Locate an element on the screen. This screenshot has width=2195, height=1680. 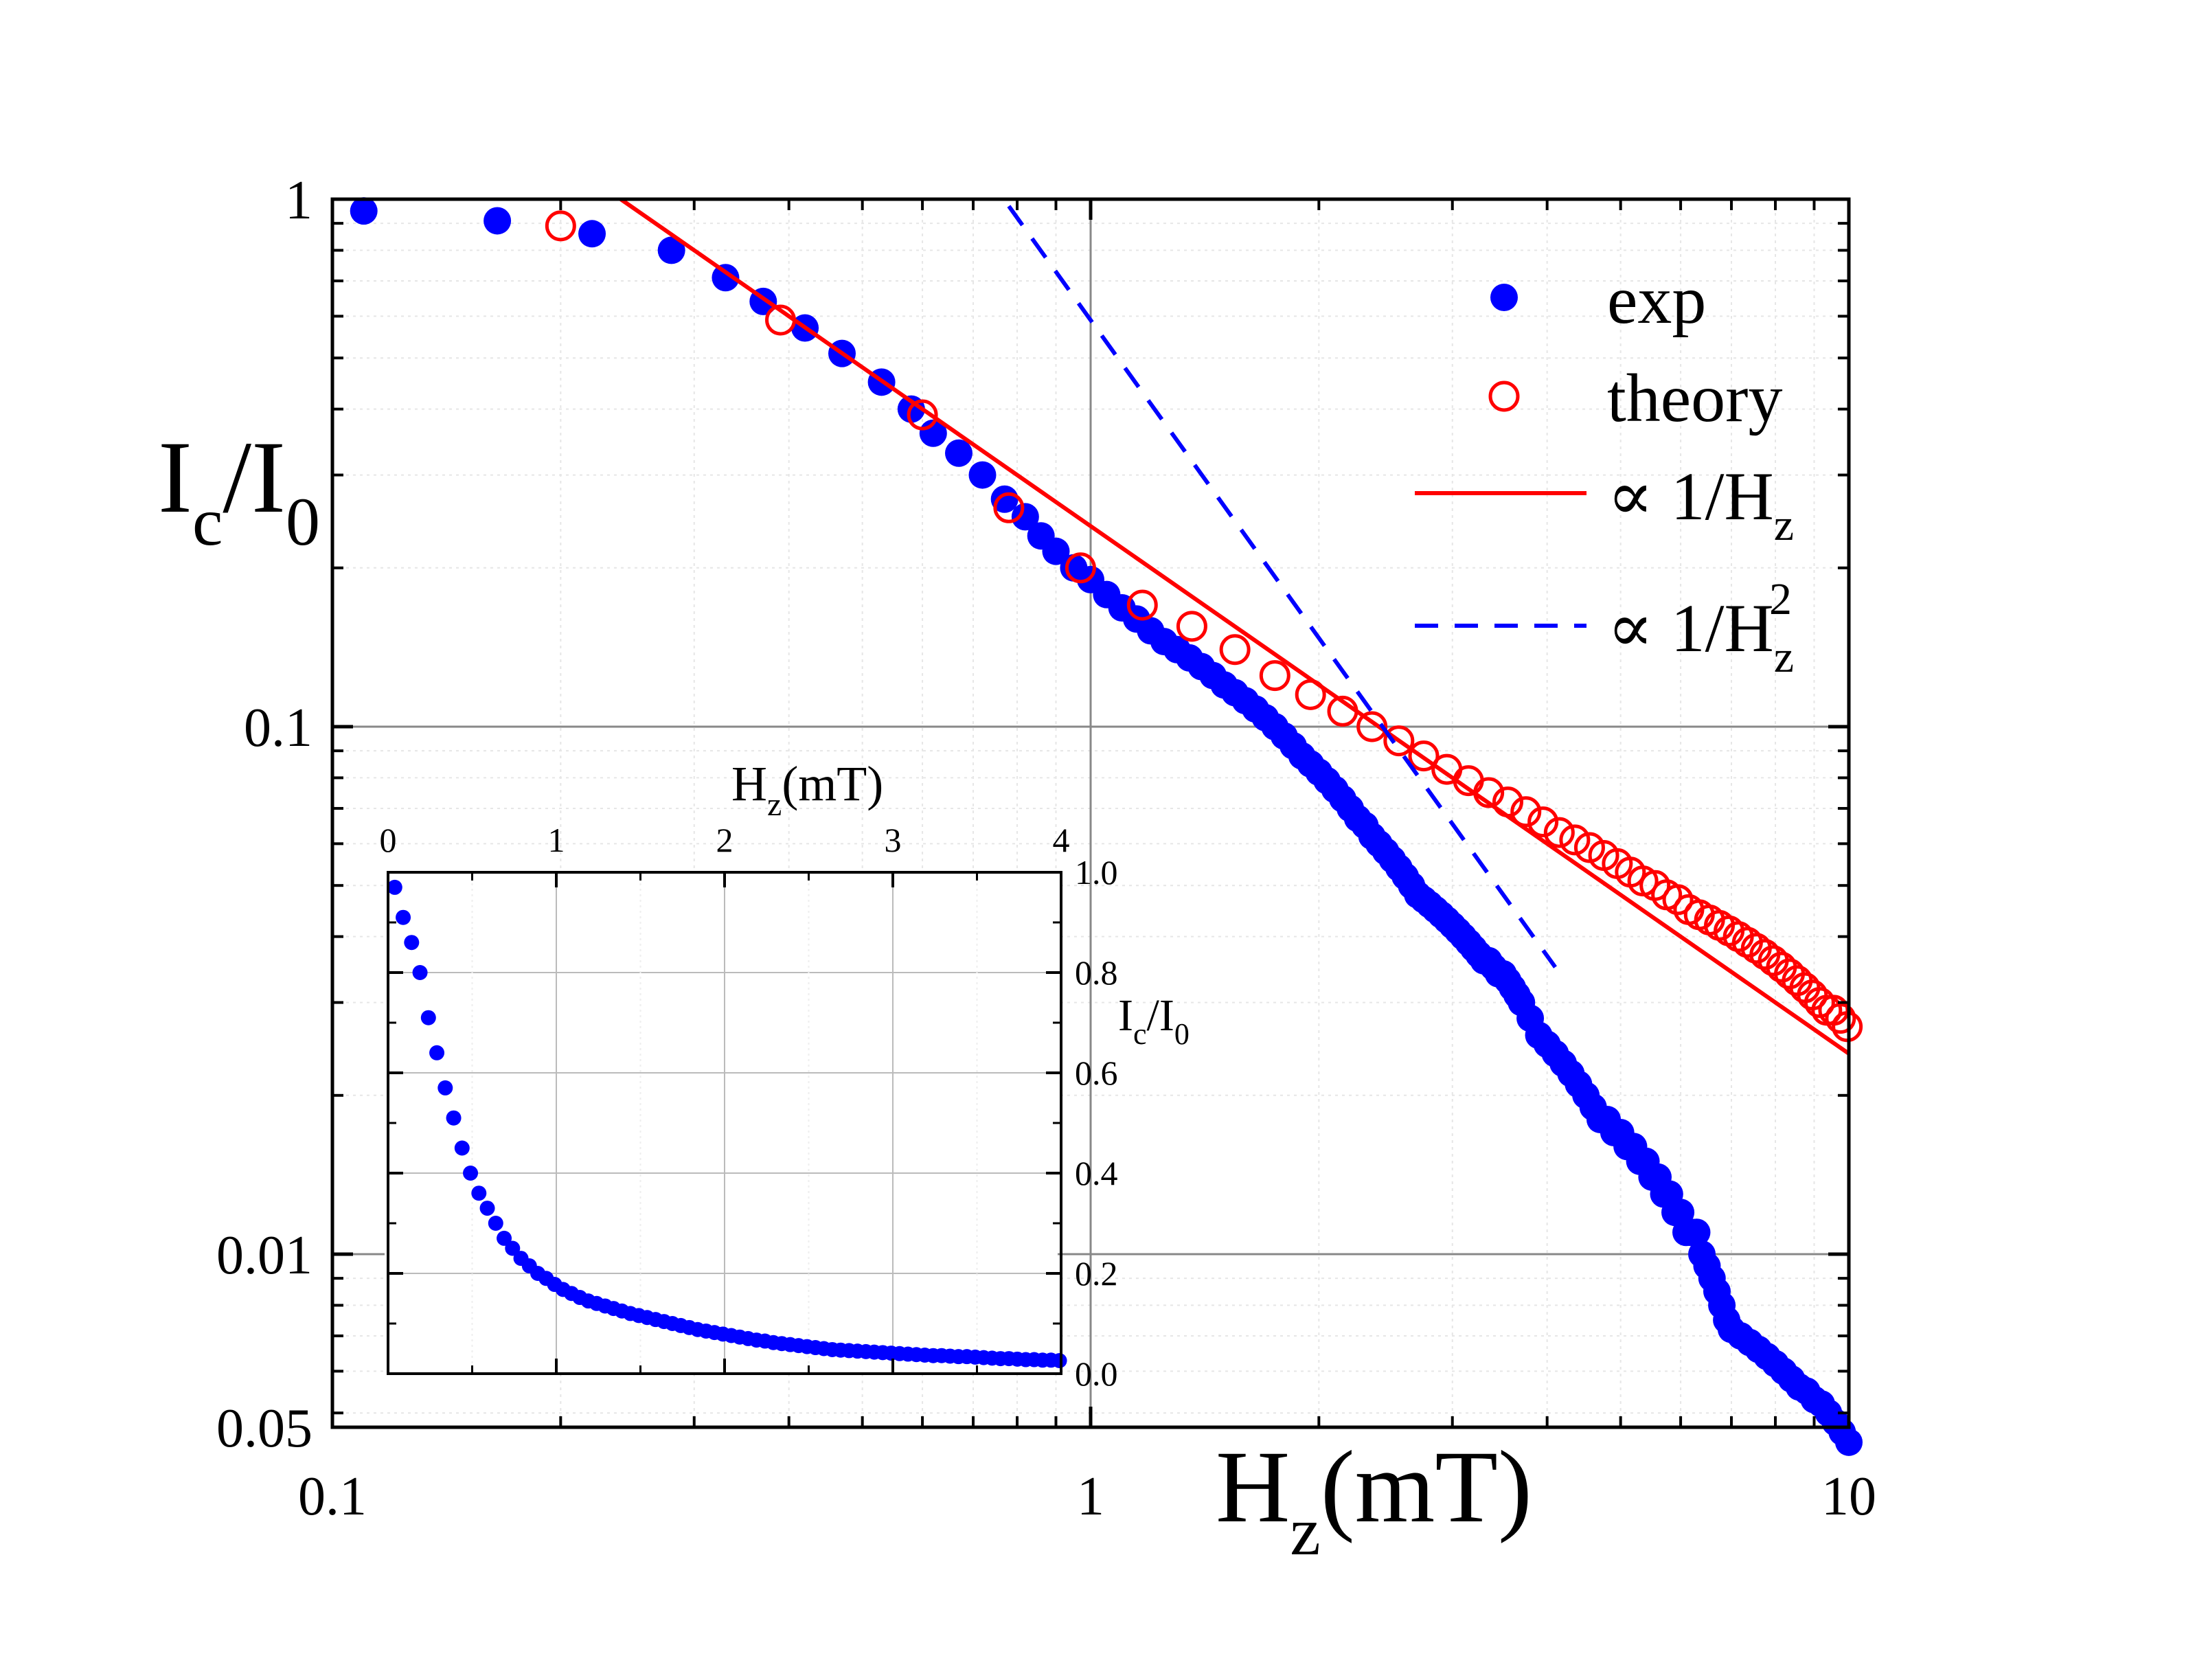
inset-y-tick-label: 0.4 is located at coordinates (1097, 1173).